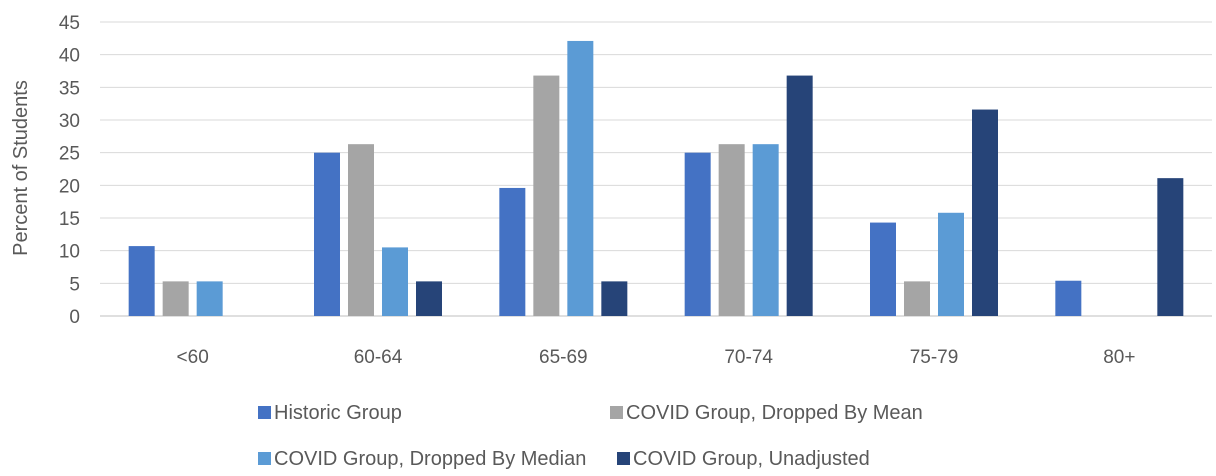  What do you see at coordinates (69, 121) in the screenshot?
I see `y-tick-label: 30` at bounding box center [69, 121].